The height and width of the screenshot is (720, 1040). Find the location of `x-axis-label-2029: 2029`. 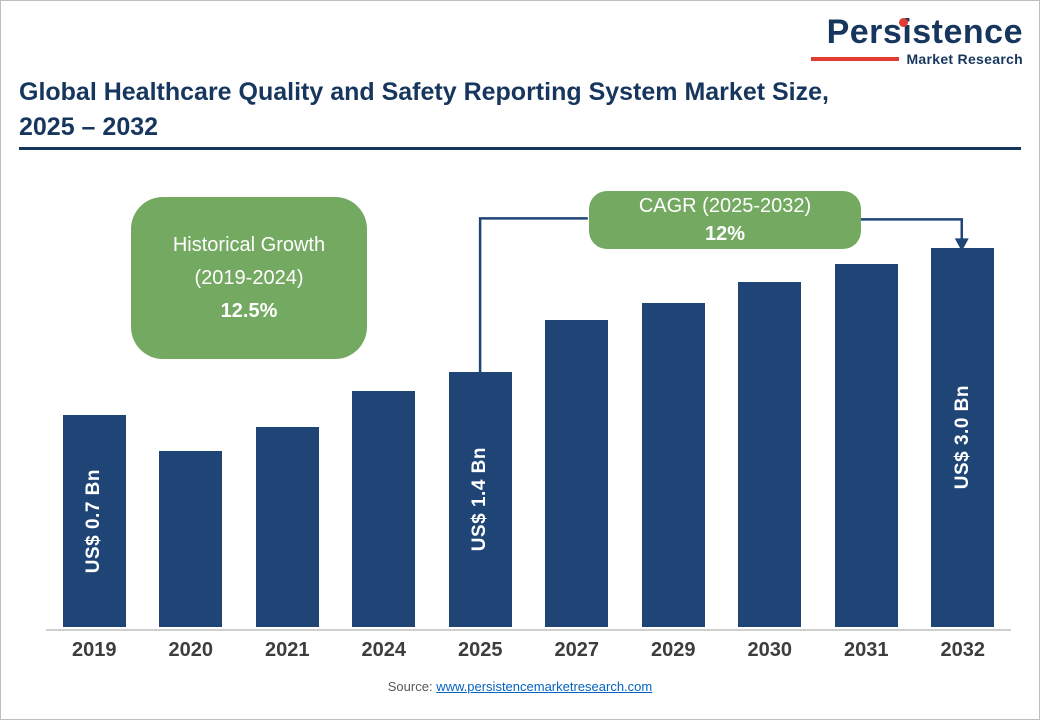

x-axis-label-2029: 2029 is located at coordinates (673, 650).